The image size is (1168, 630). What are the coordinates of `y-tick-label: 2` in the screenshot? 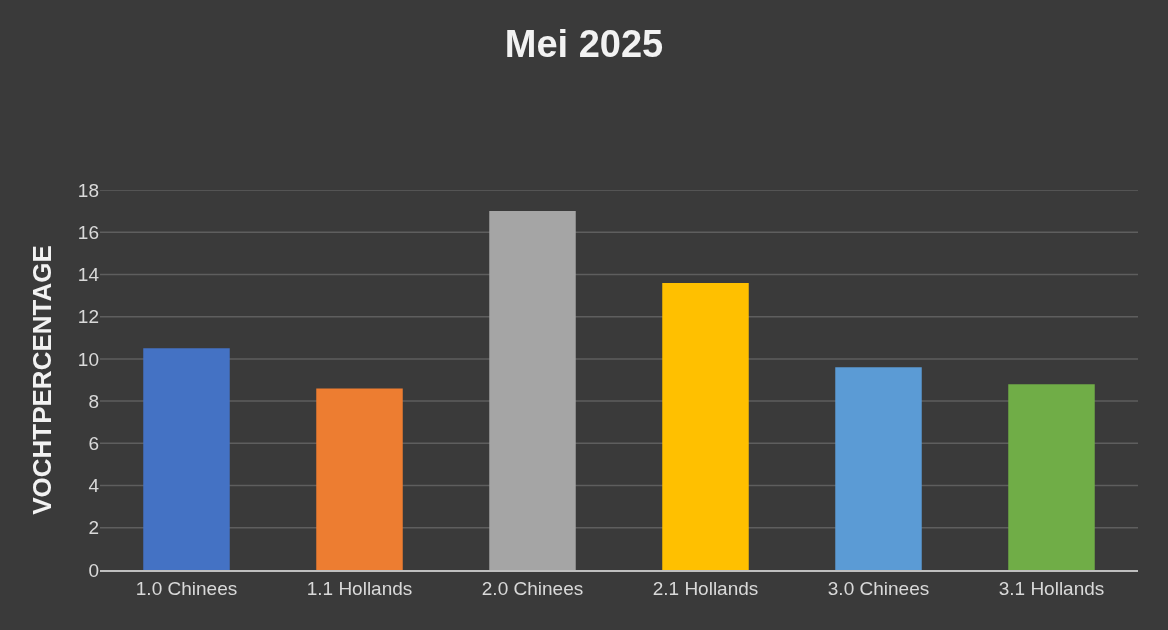 It's located at (93, 528).